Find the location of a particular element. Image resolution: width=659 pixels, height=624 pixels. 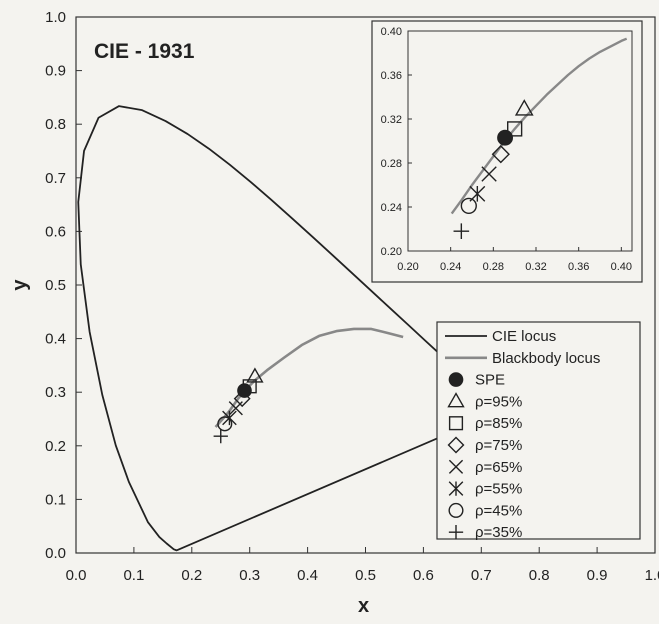

inset-x-tick-label: 0.28 is located at coordinates (493, 267).